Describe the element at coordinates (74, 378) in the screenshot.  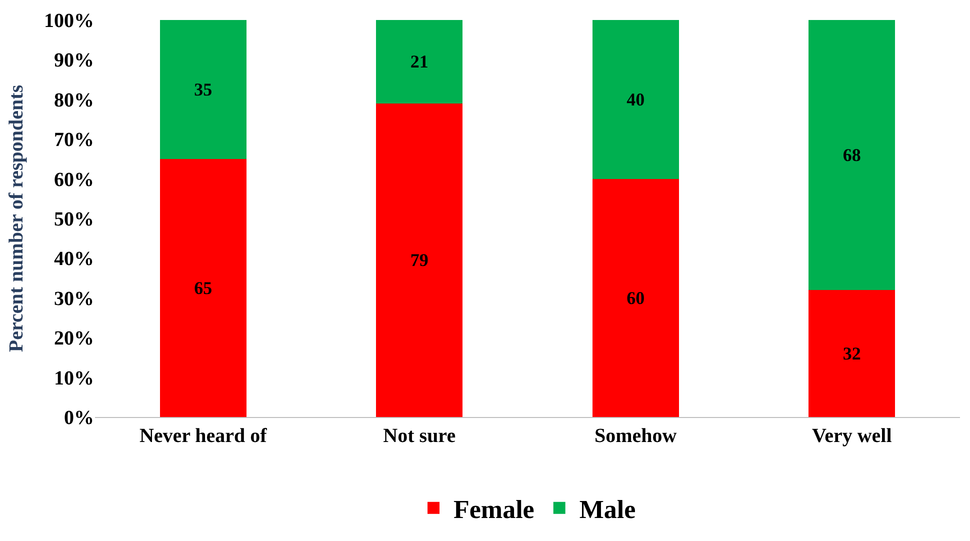
I see `y-tick-label: 10%` at that location.